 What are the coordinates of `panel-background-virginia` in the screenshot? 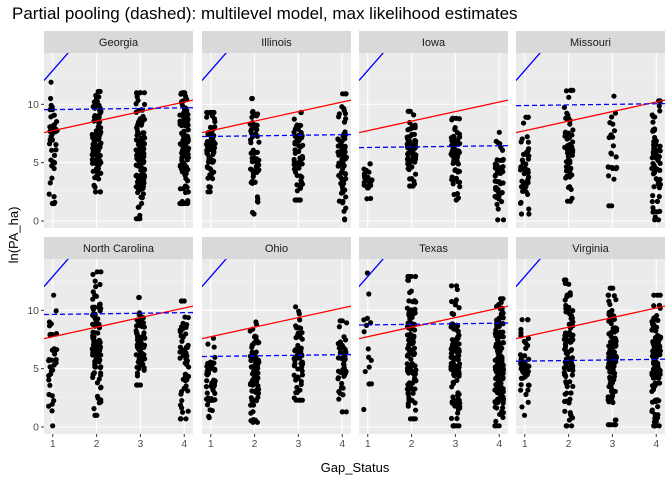 It's located at (590, 346).